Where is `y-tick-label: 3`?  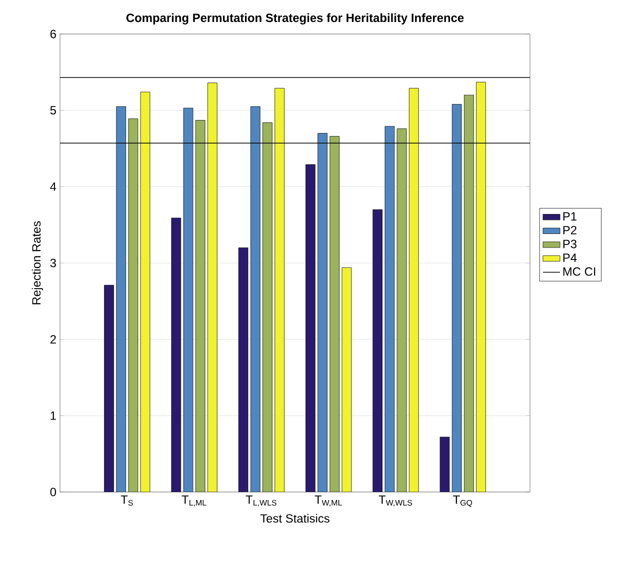
y-tick-label: 3 is located at coordinates (53, 263).